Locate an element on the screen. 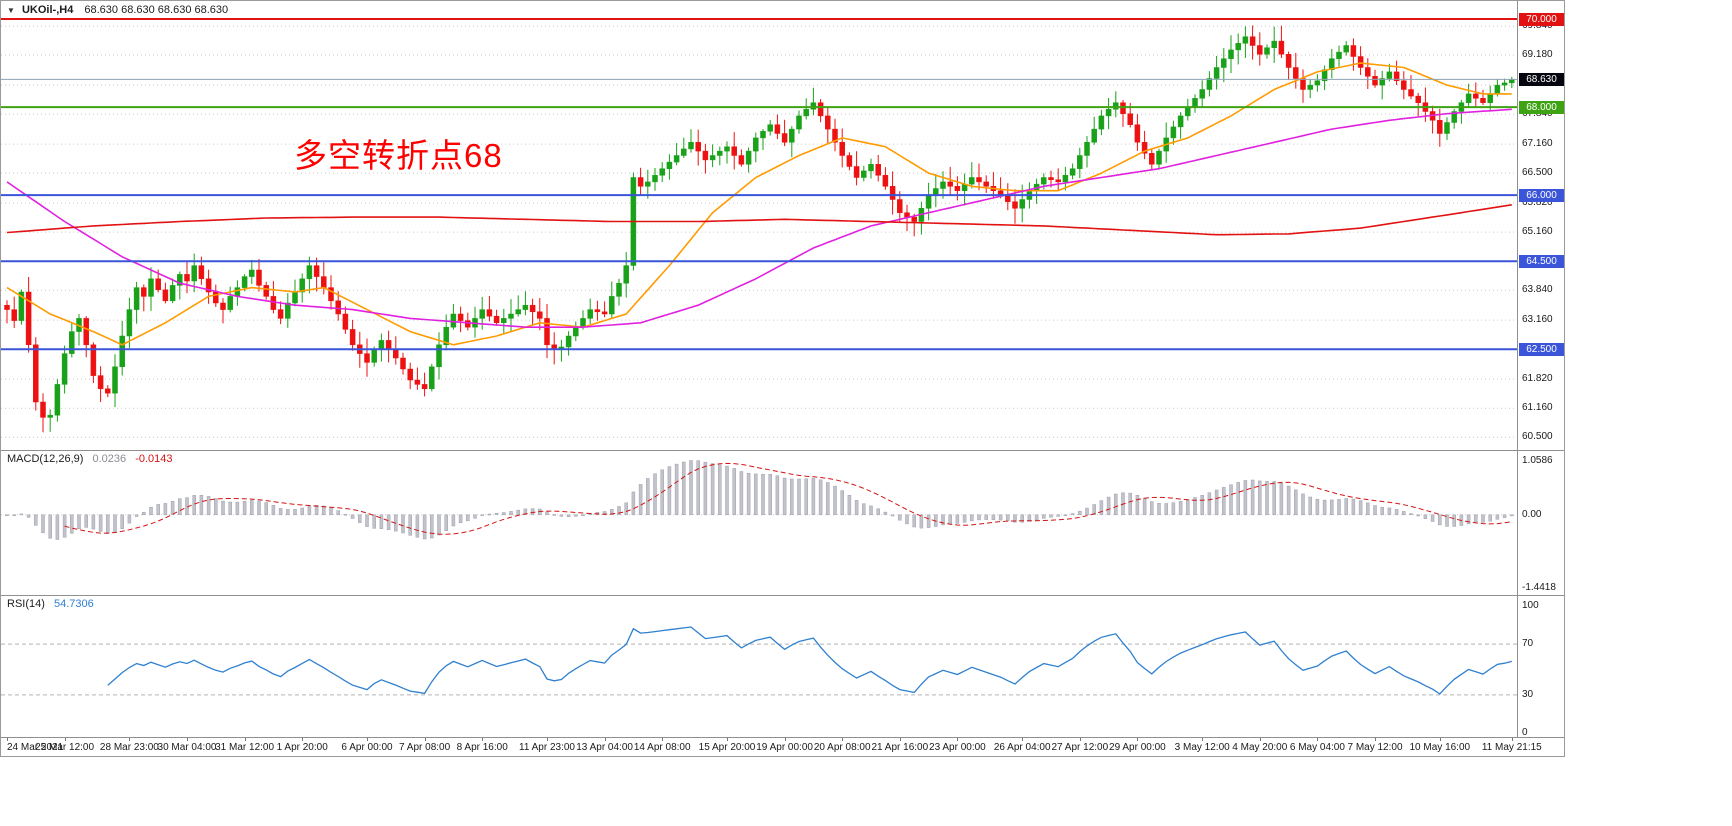 This screenshot has height=826, width=1732. rsi-axis-label: 0 is located at coordinates (1525, 733).